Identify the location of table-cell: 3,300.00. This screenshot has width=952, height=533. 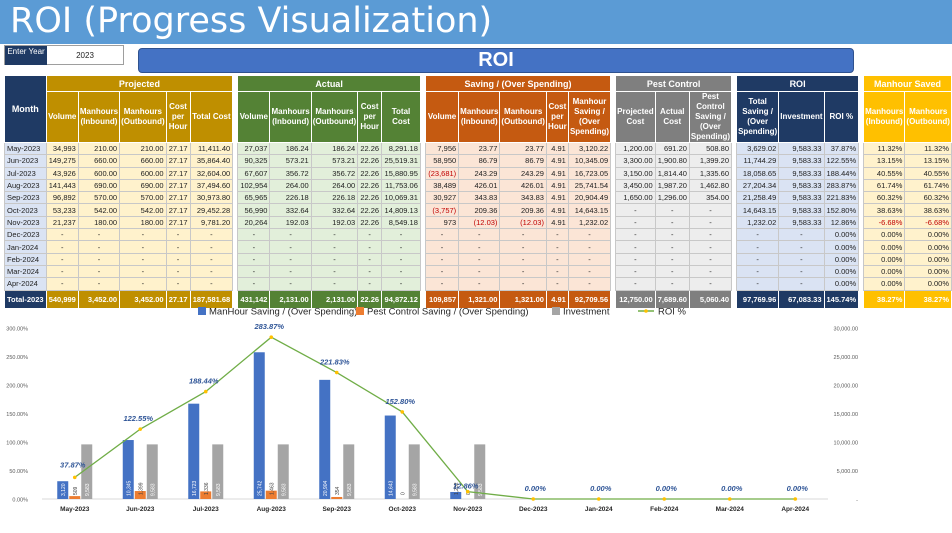
(635, 161).